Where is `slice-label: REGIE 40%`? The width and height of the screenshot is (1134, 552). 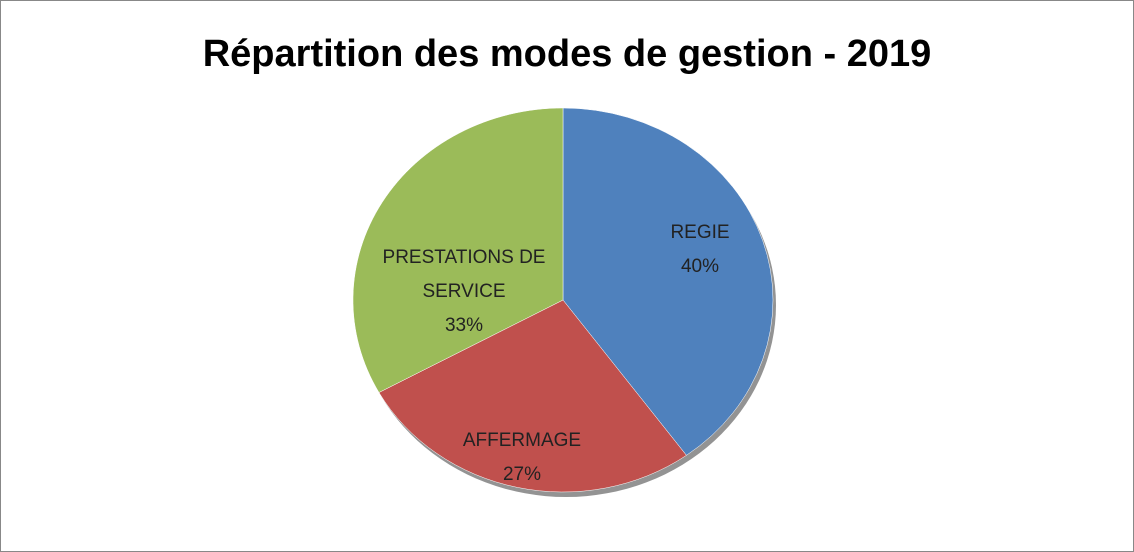
slice-label: REGIE 40% is located at coordinates (700, 250).